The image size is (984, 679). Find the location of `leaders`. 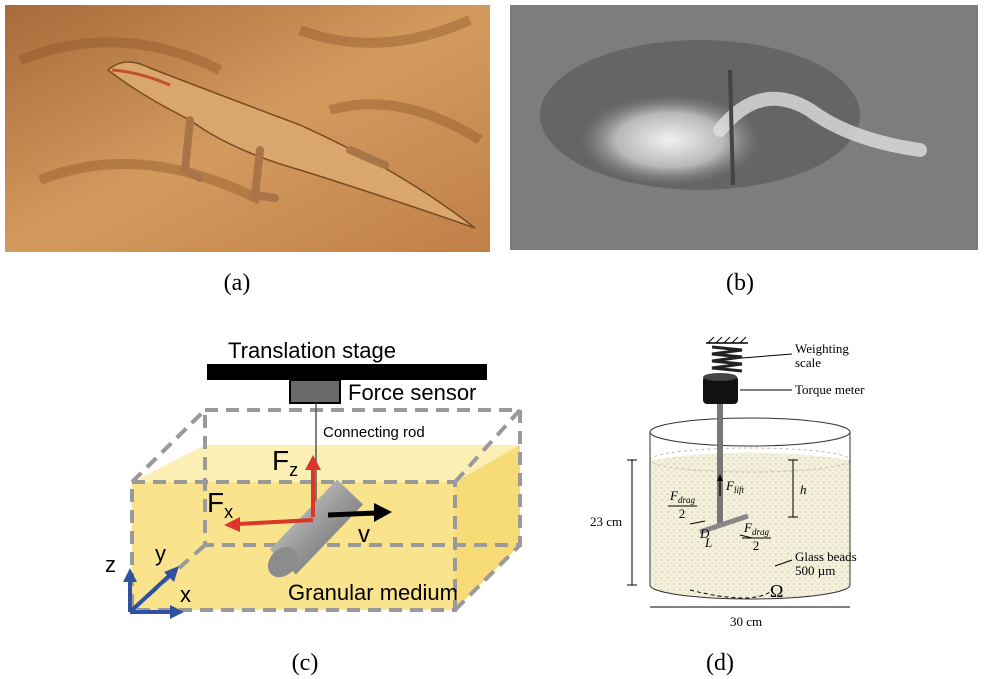

leaders is located at coordinates (766, 460).